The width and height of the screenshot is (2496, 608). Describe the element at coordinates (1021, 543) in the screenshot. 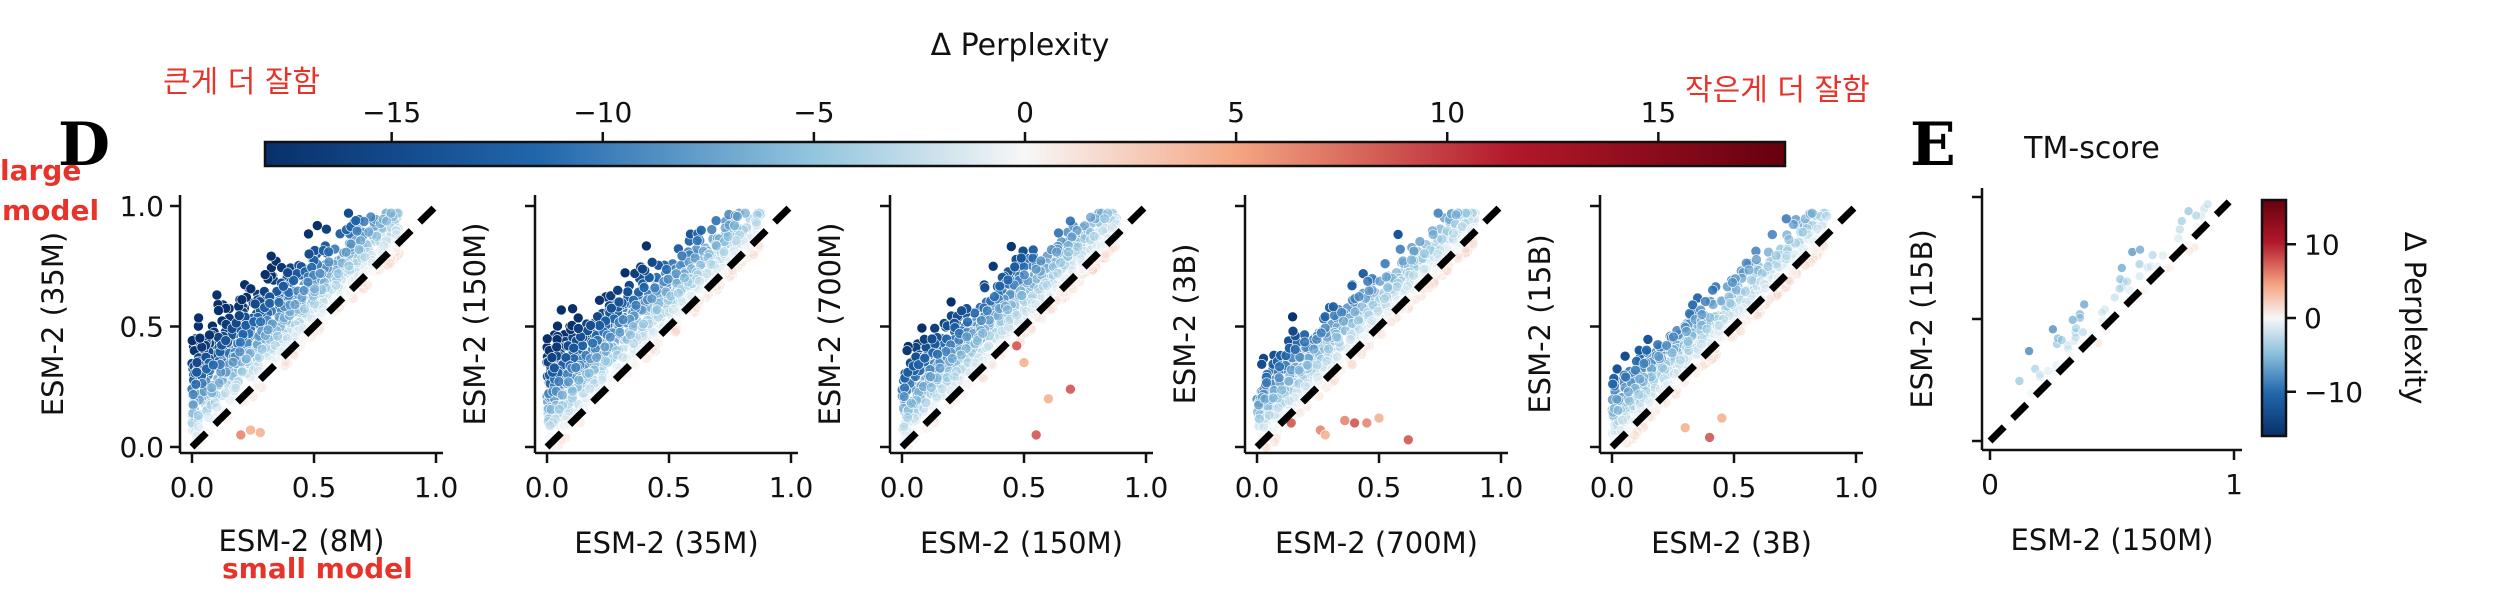

I see `x-axis-label: ESM-2 (150M)` at that location.